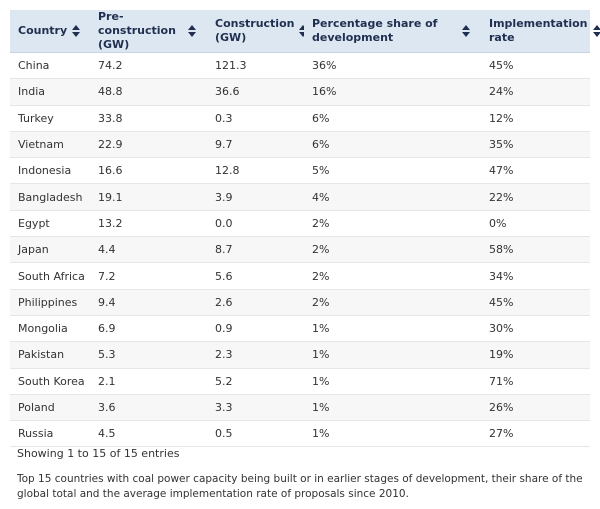 This screenshot has height=509, width=600. What do you see at coordinates (50, 197) in the screenshot?
I see `table-cell-country: Bangladesh` at bounding box center [50, 197].